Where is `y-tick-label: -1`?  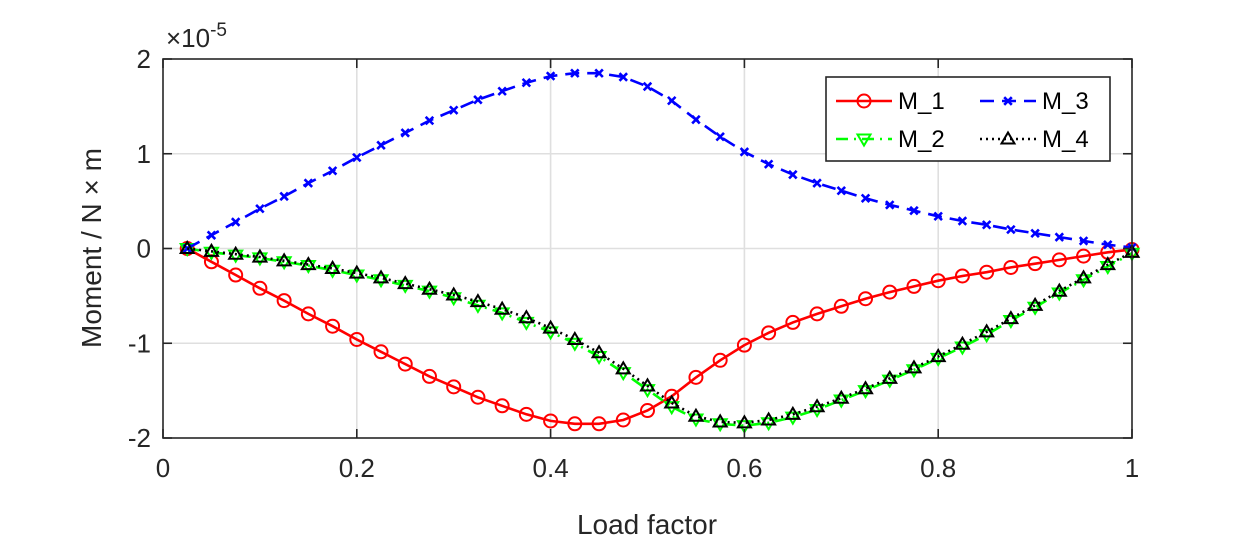 y-tick-label: -1 is located at coordinates (139, 343).